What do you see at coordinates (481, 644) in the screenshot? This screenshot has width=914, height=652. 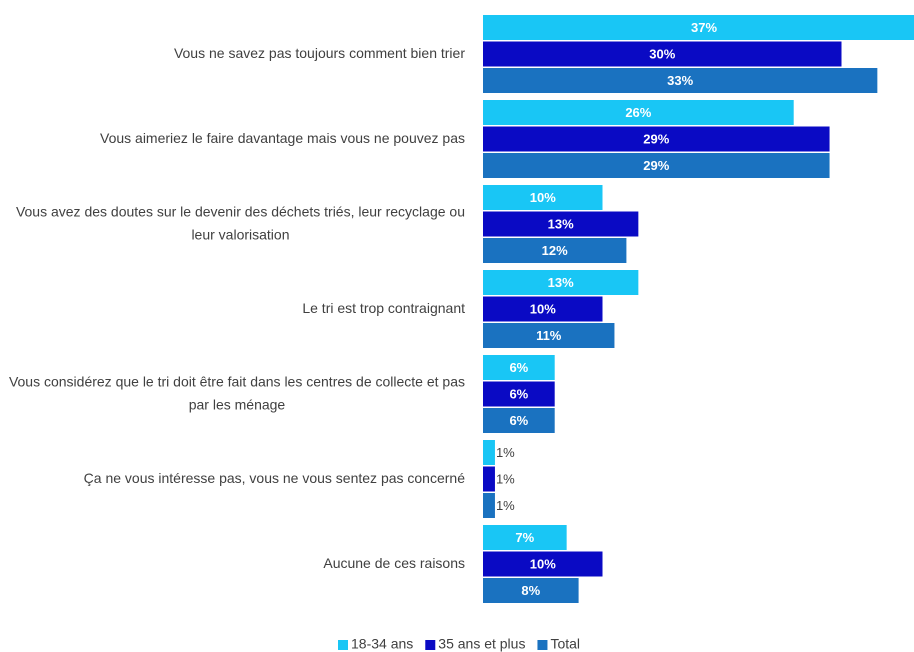 I see `legend-label: 35 ans et plus` at bounding box center [481, 644].